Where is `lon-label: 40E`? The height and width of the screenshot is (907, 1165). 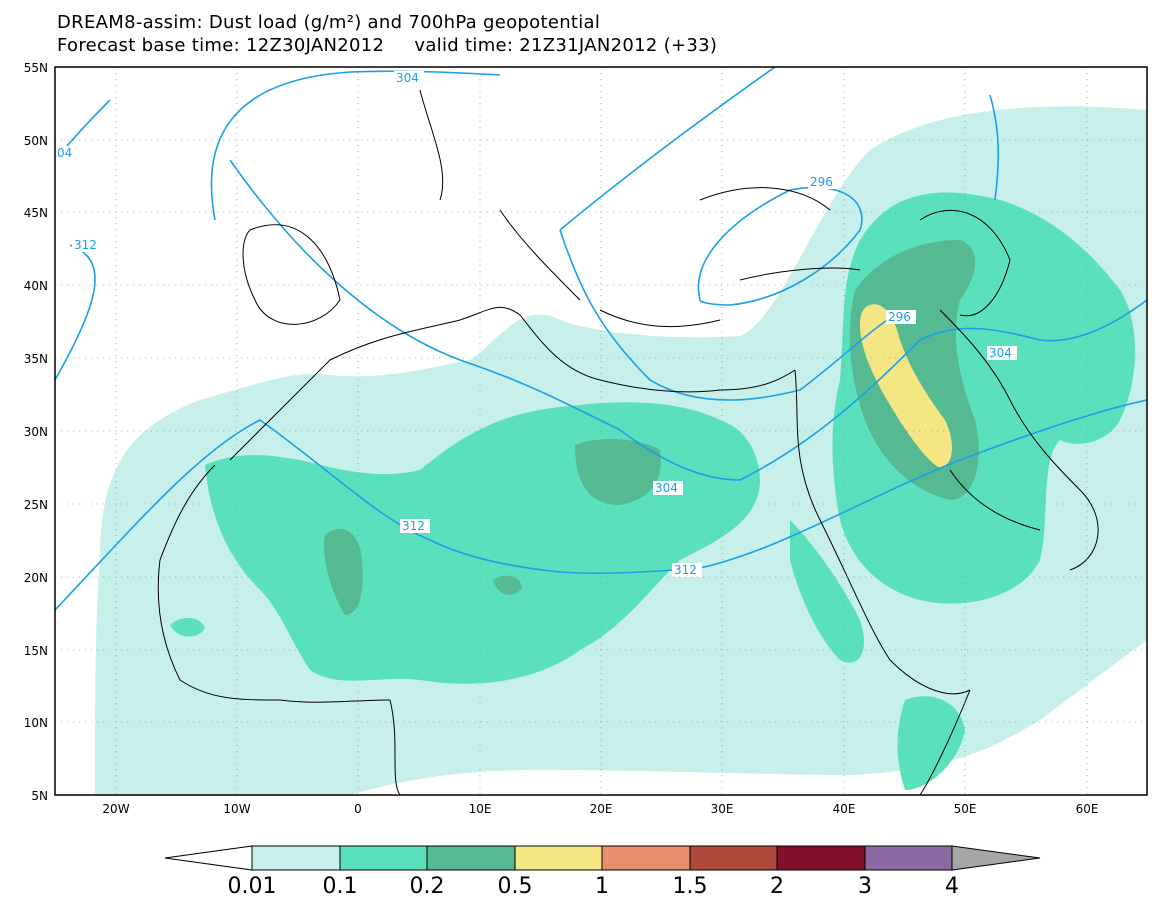
lon-label: 40E is located at coordinates (844, 809).